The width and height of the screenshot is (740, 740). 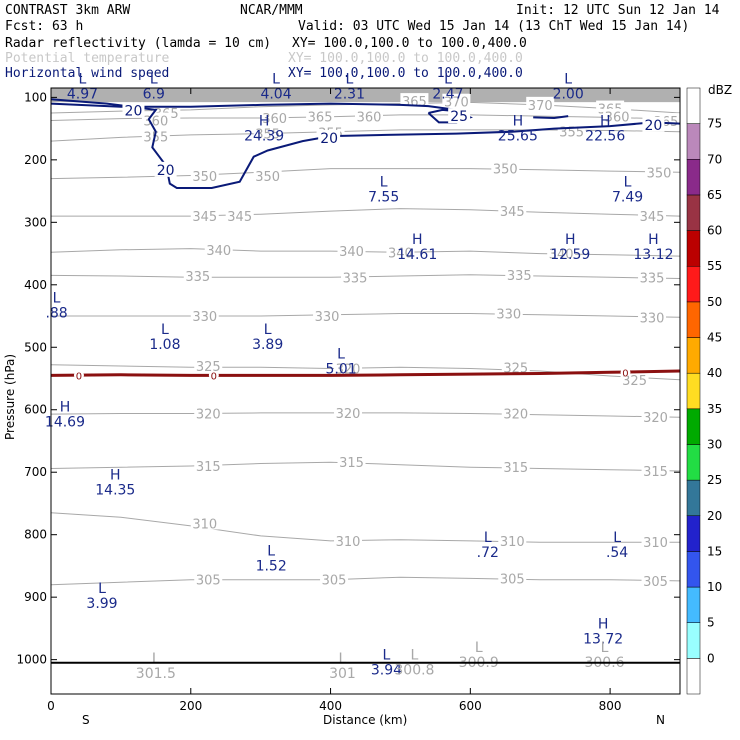 What do you see at coordinates (35, 597) in the screenshot?
I see `y-tick-label: 900` at bounding box center [35, 597].